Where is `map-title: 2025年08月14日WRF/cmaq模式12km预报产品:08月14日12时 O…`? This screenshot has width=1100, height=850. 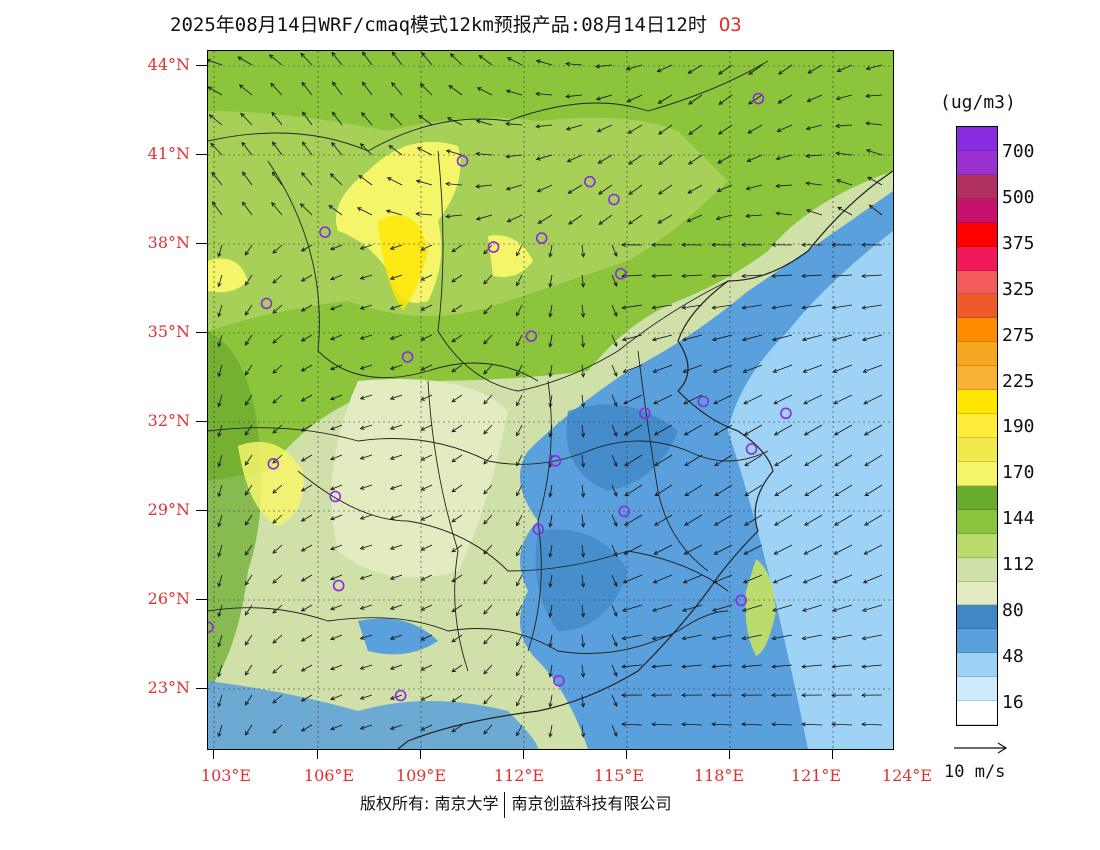 map-title: 2025年08月14日WRF/cmaq模式12km预报产品:08月14日12时 O… is located at coordinates (550, 25).